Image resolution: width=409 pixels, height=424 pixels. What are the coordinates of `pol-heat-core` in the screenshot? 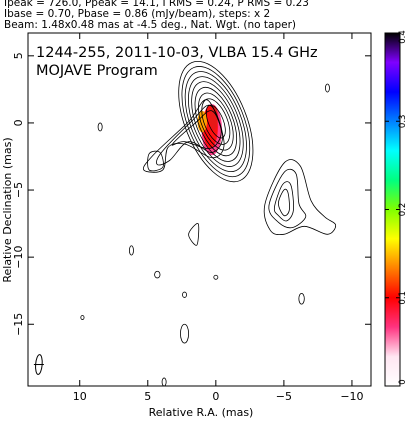 It's located at (213, 117).